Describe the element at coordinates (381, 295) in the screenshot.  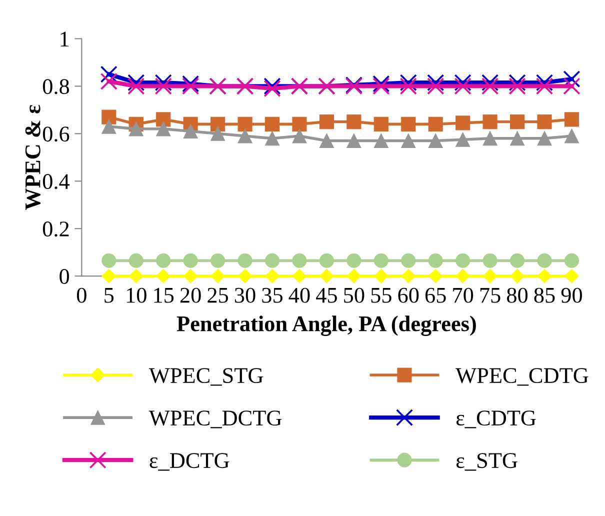
I see `x-tick-label: 55` at that location.